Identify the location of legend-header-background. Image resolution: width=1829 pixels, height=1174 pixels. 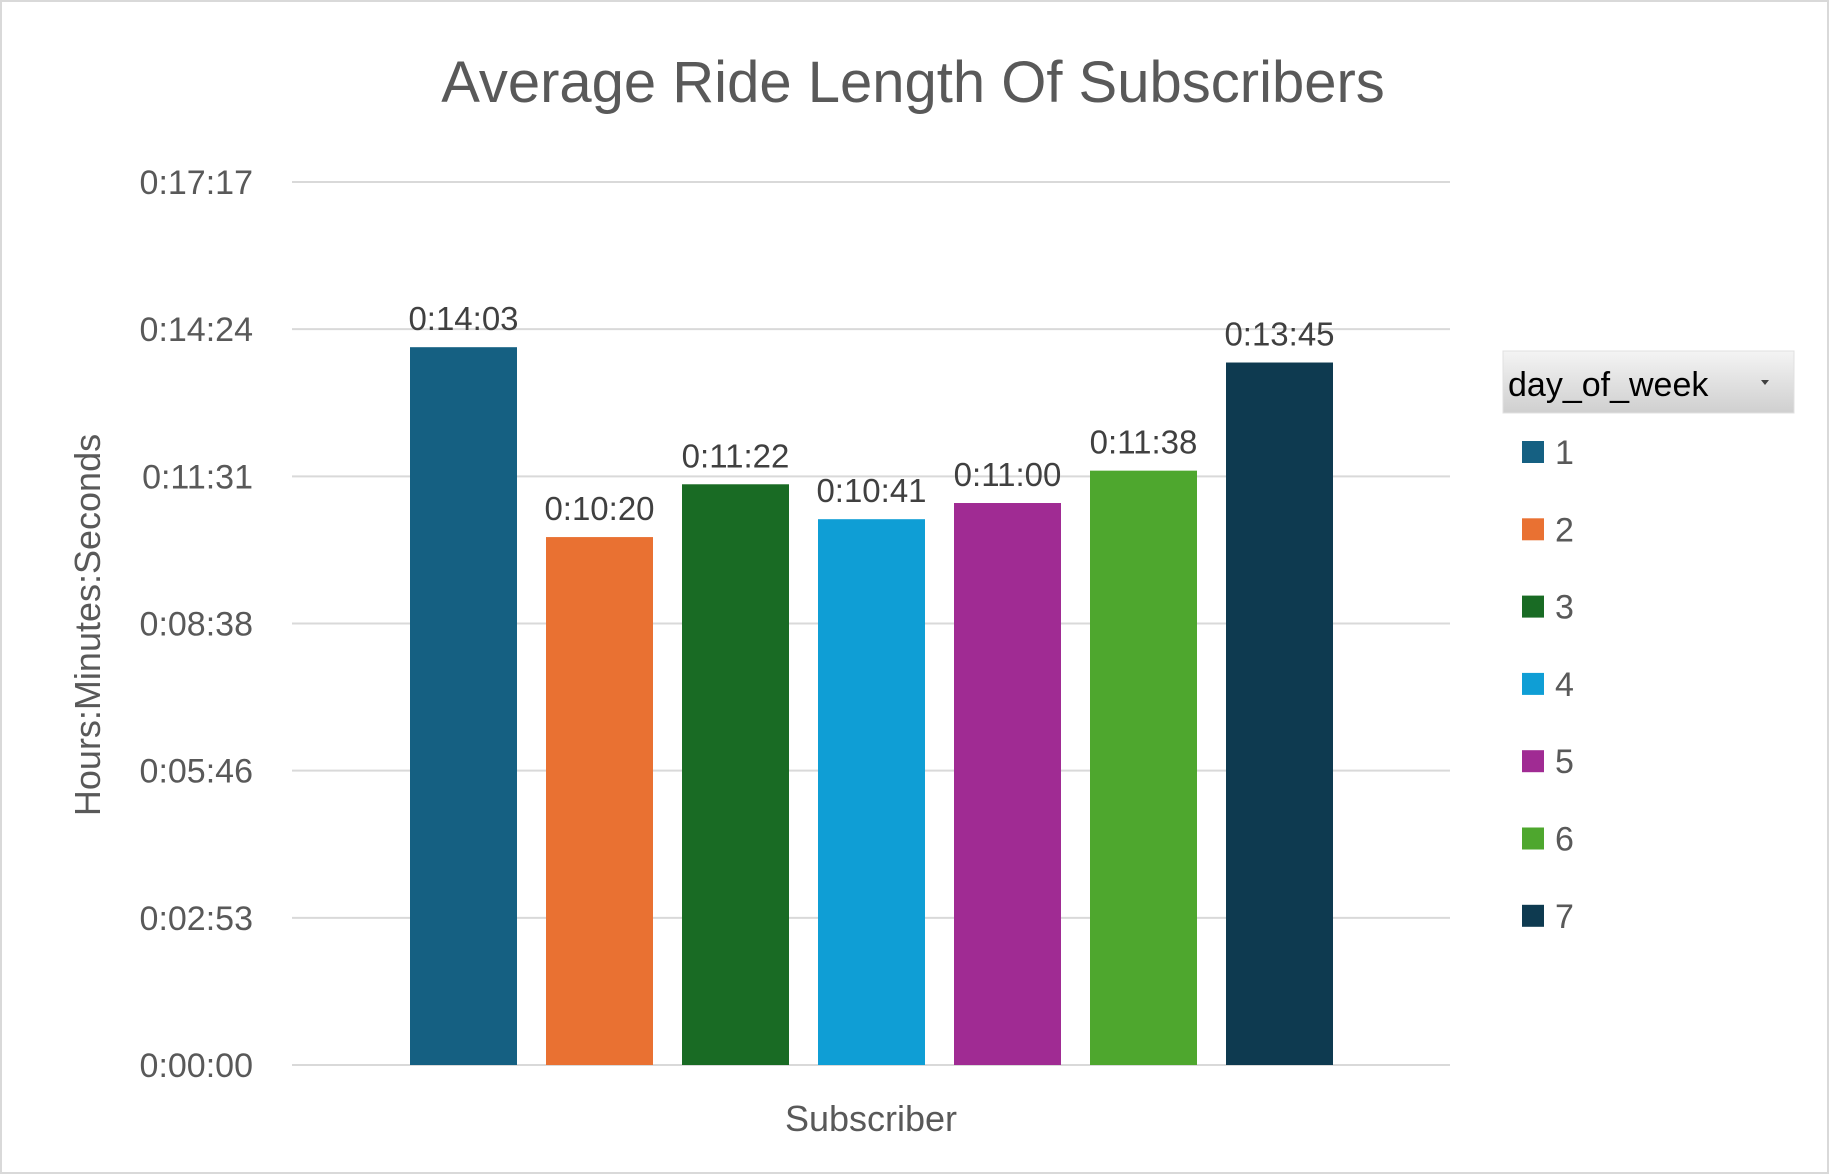
(1648, 382).